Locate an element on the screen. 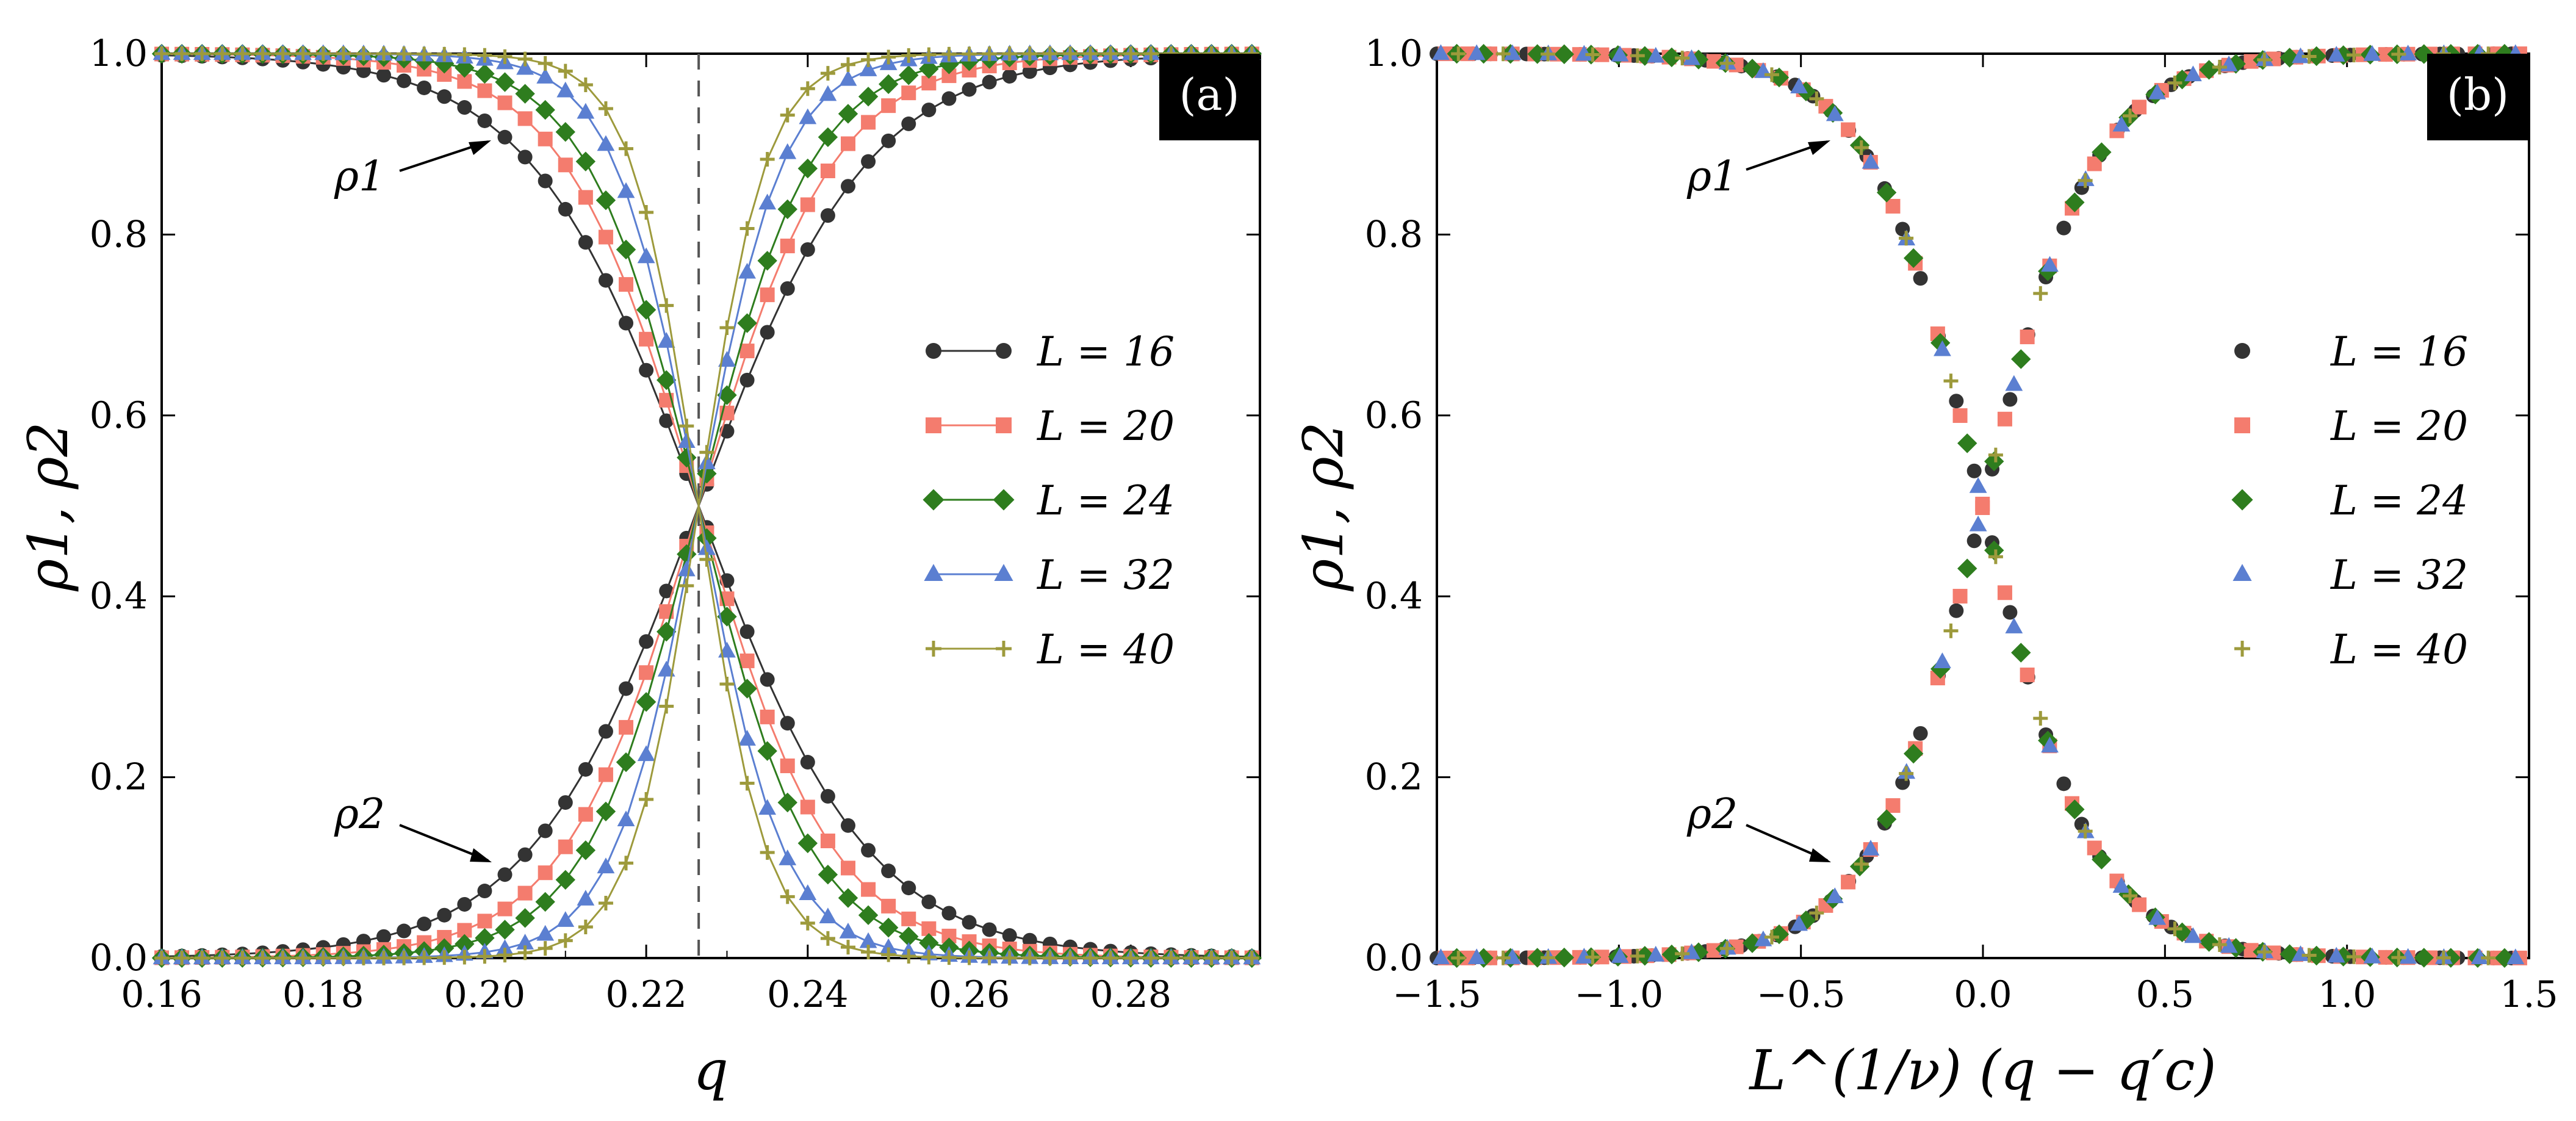 The width and height of the screenshot is (2576, 1121). y-tick-label: 0.6 is located at coordinates (119, 416).